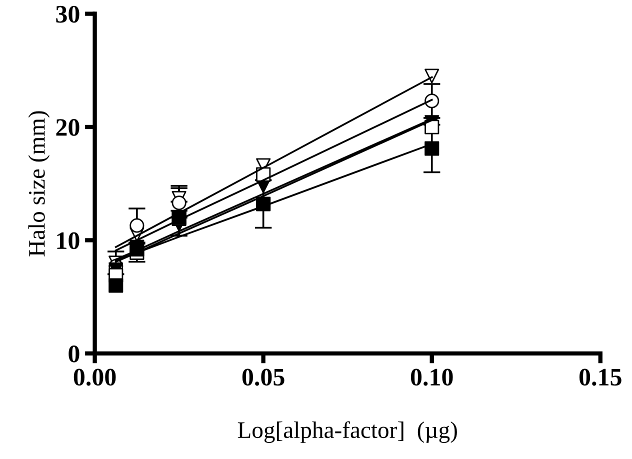 This screenshot has width=632, height=459. What do you see at coordinates (431, 377) in the screenshot?
I see `x-tick-label: 0.10` at bounding box center [431, 377].